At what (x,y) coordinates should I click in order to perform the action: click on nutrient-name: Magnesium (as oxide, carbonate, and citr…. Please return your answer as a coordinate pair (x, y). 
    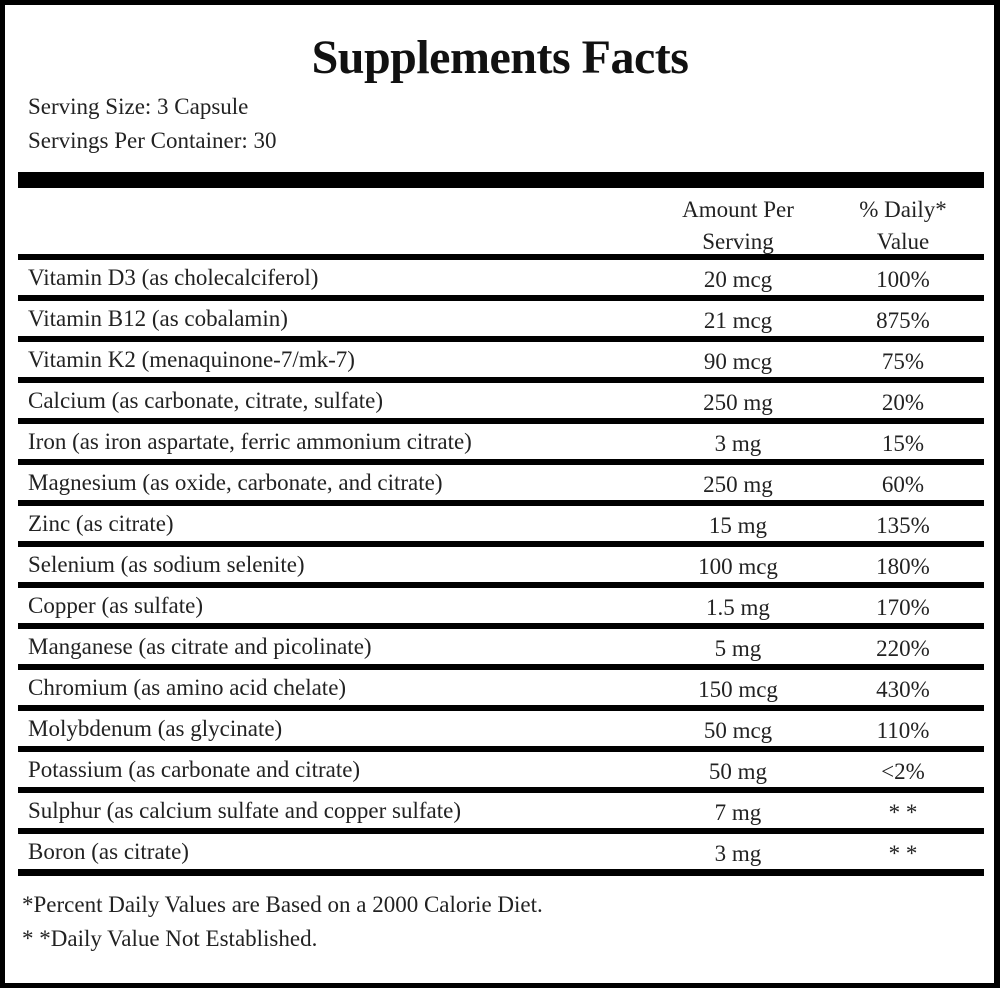
    Looking at the image, I should click on (235, 482).